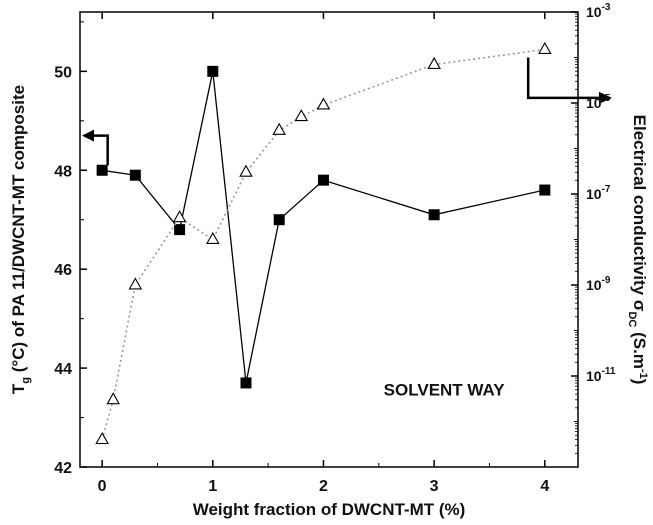 The width and height of the screenshot is (653, 525). I want to click on solvent-way-annotation: SOLVENT WAY, so click(445, 390).